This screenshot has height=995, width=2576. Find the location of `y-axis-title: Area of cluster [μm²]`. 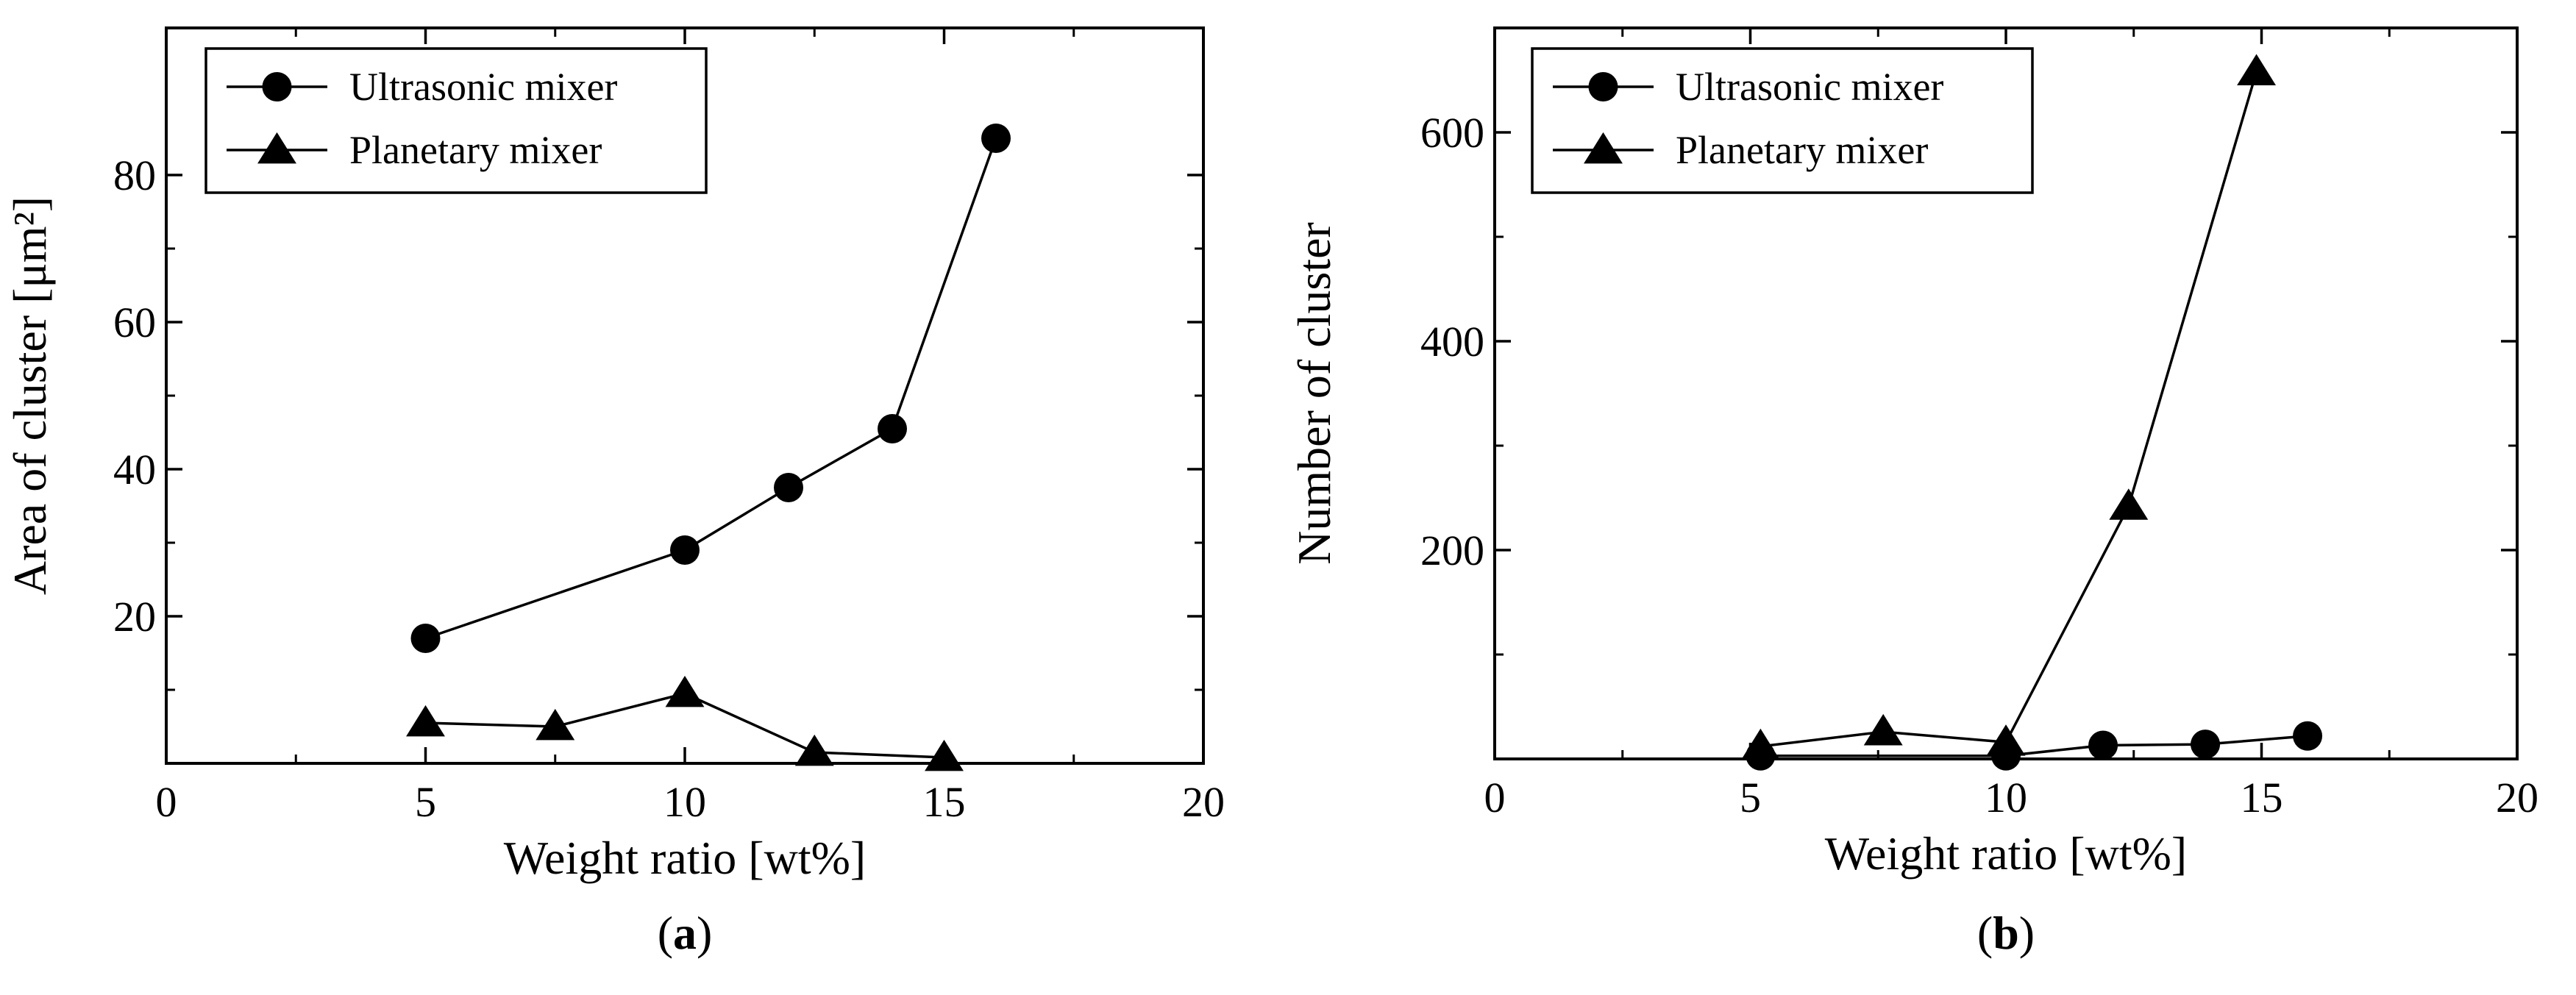

y-axis-title: Area of cluster [μm²] is located at coordinates (30, 395).